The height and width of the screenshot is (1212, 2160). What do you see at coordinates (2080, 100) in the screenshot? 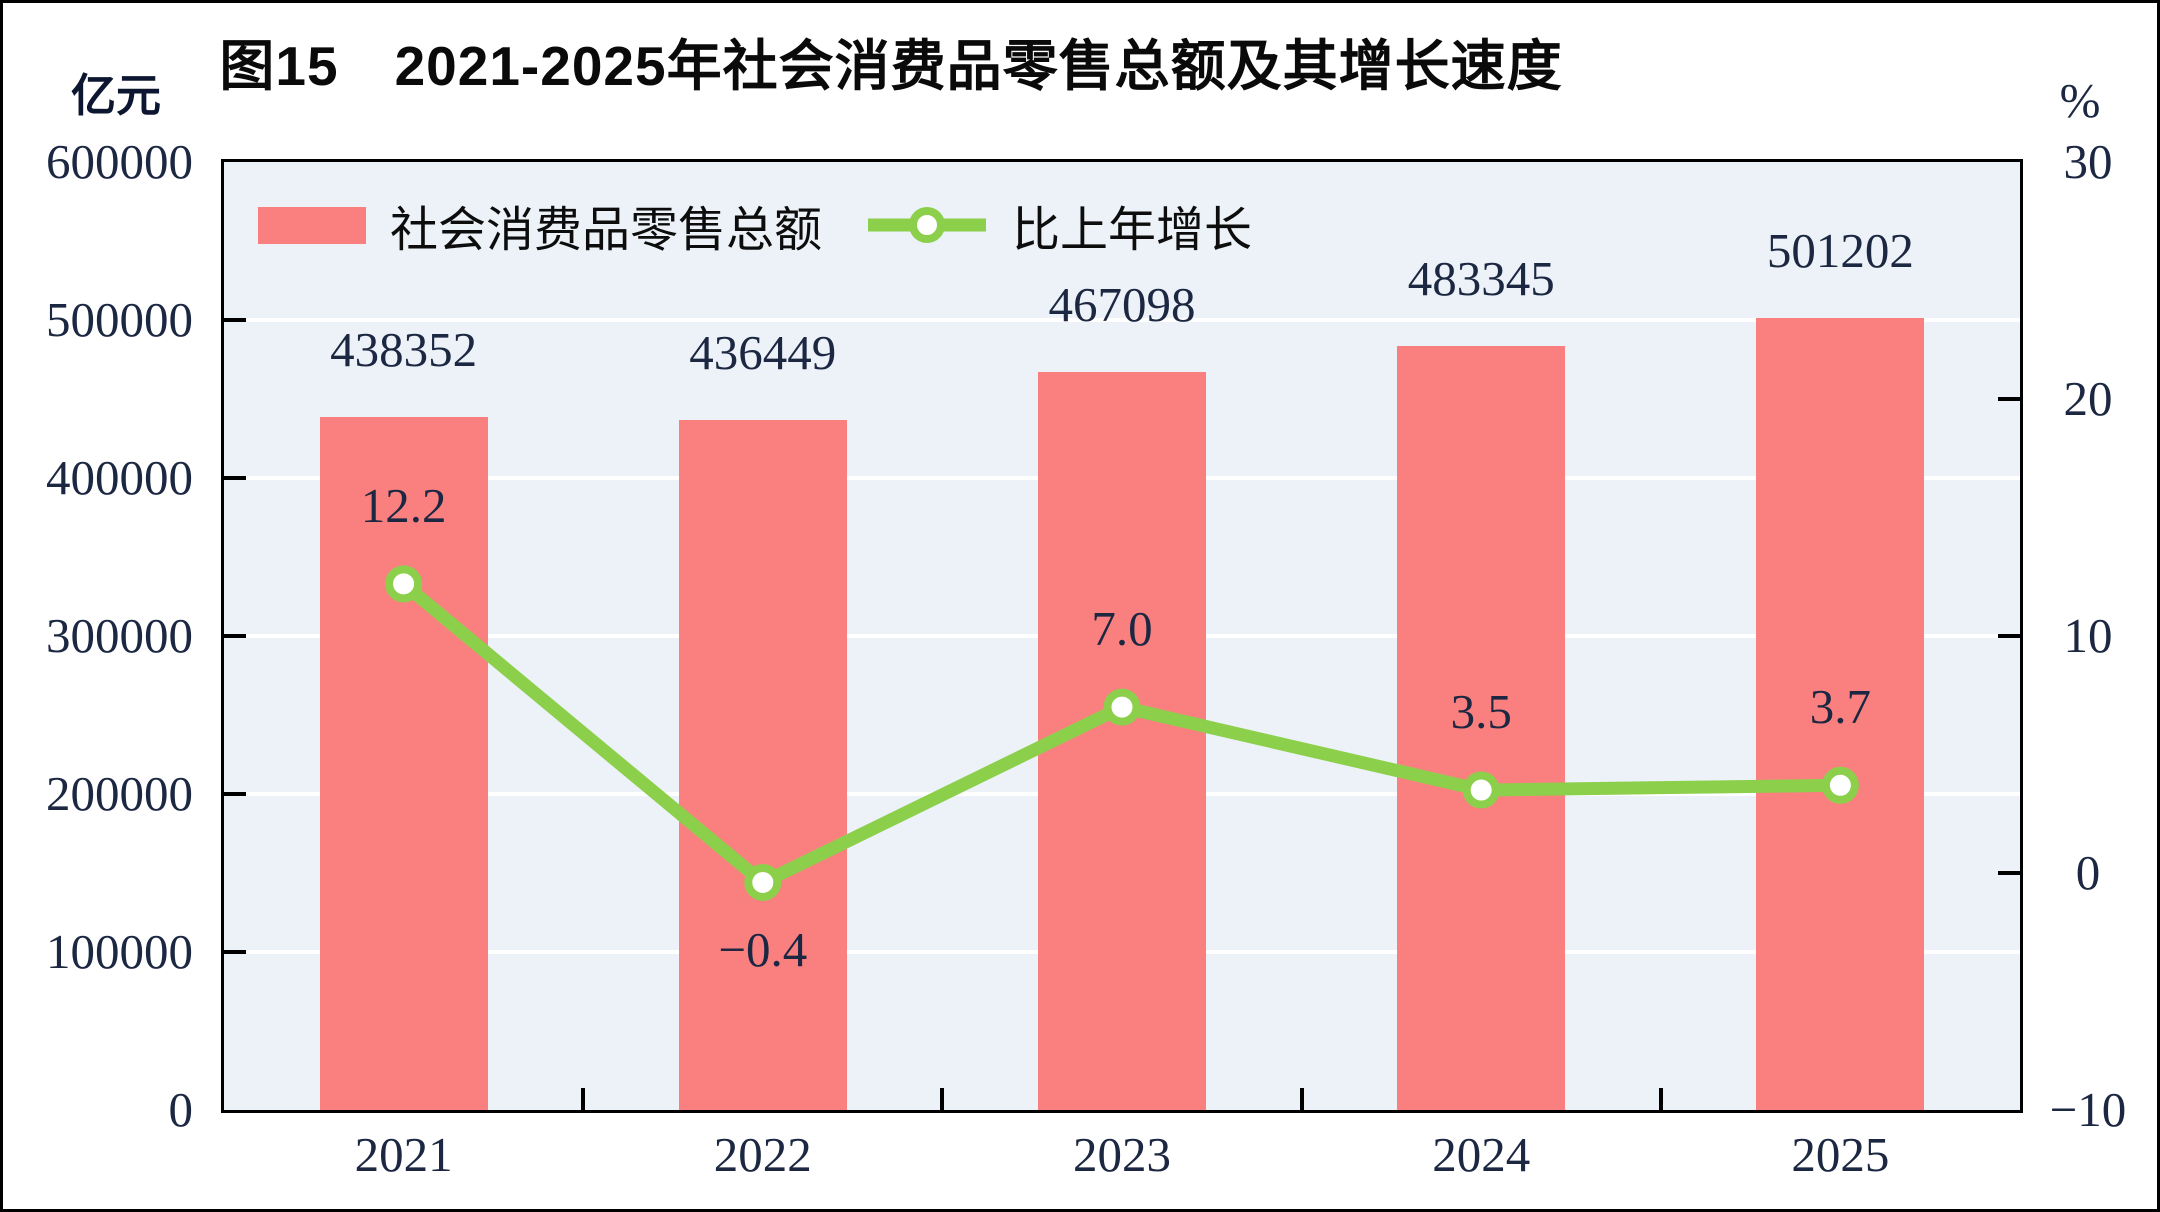
I see `right-axis-unit: %` at bounding box center [2080, 100].